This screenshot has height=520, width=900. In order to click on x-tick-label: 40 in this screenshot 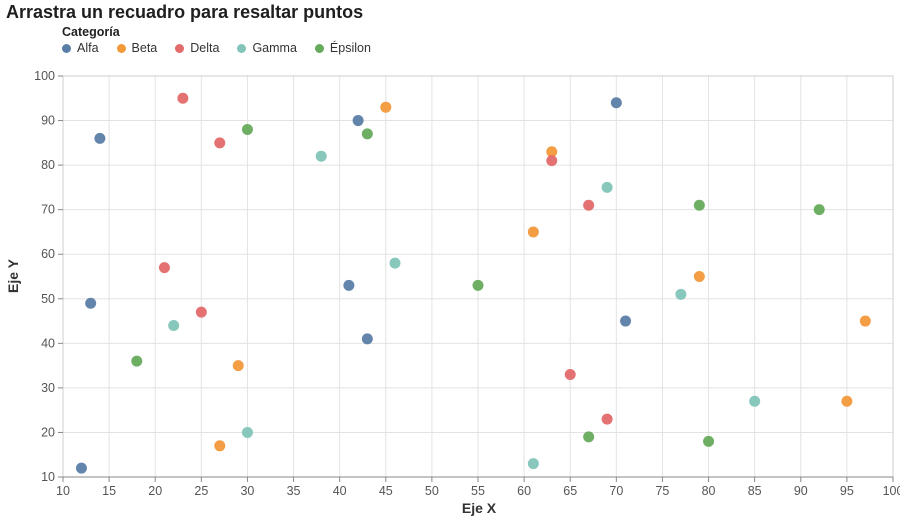, I will do `click(340, 491)`.